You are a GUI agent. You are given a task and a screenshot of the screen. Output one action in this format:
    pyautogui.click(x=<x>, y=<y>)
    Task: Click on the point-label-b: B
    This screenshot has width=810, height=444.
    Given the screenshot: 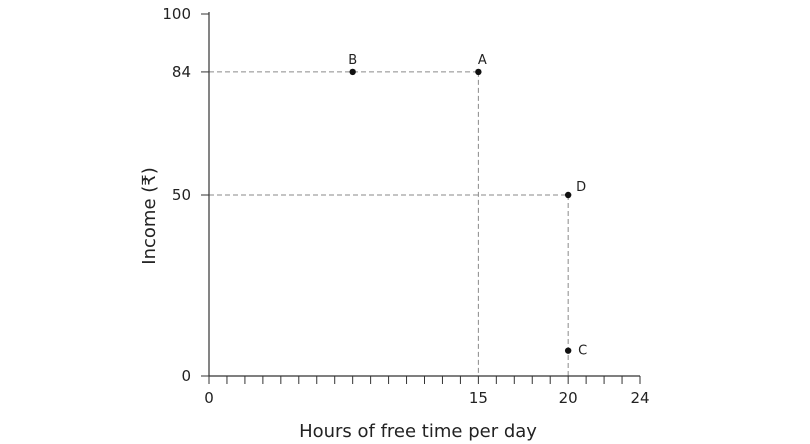 What is the action you would take?
    pyautogui.click(x=352, y=60)
    